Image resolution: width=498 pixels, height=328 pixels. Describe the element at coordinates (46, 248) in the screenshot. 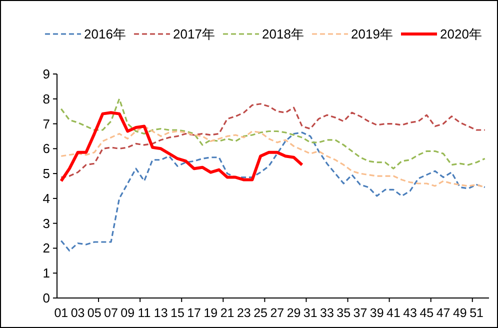

I see `y-tick-label: 2` at that location.